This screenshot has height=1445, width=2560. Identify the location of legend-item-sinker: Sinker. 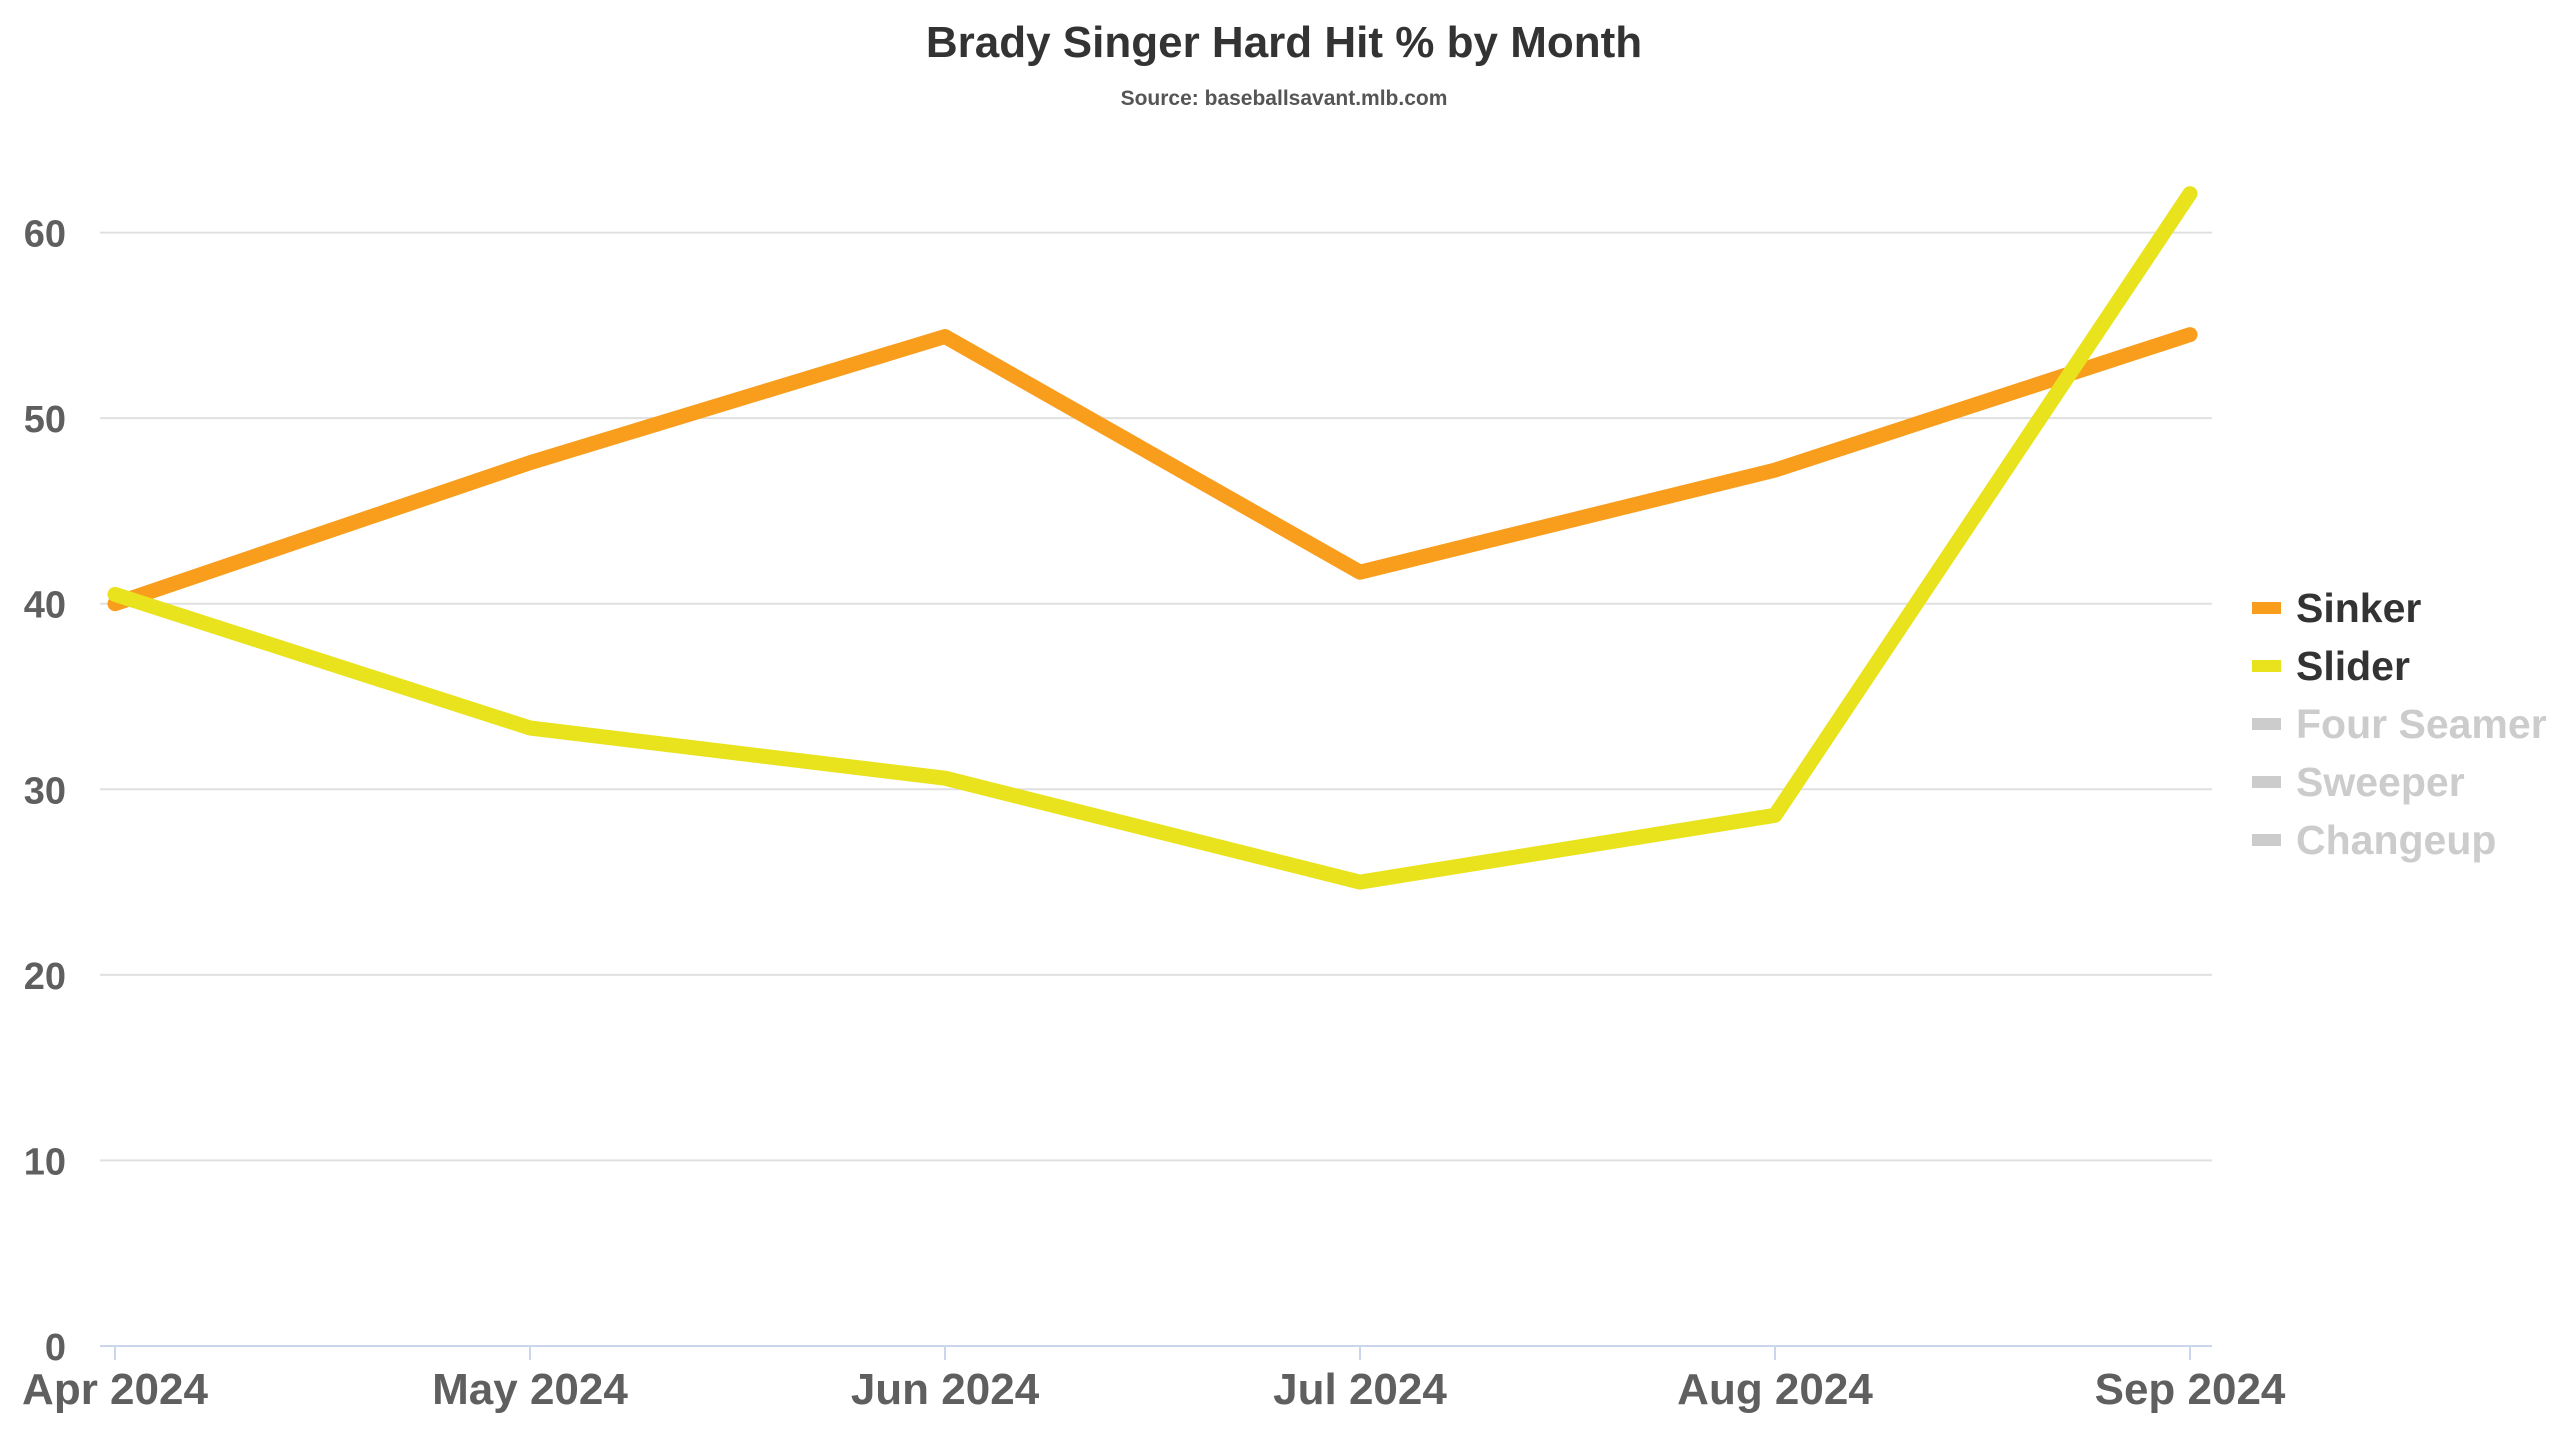
(2336, 608).